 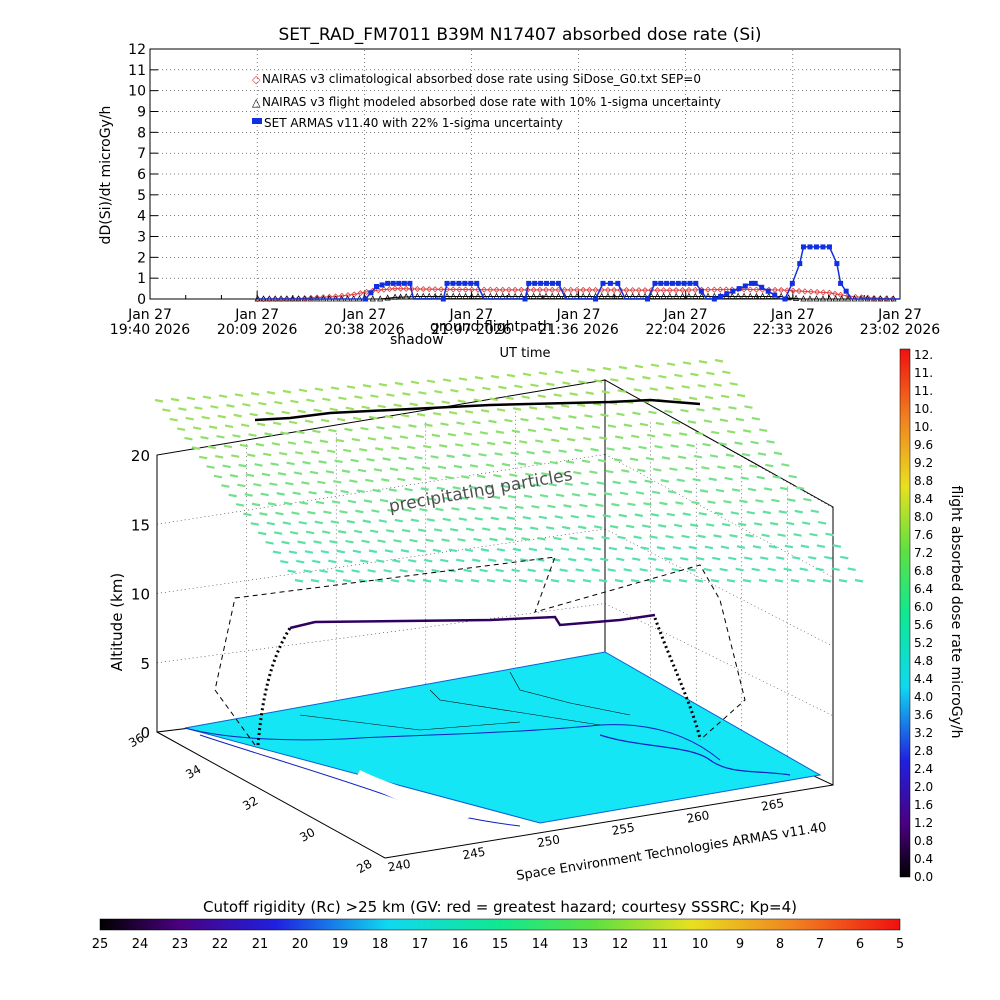 I want to click on x-tick-date: Jan 27, so click(x=470, y=315).